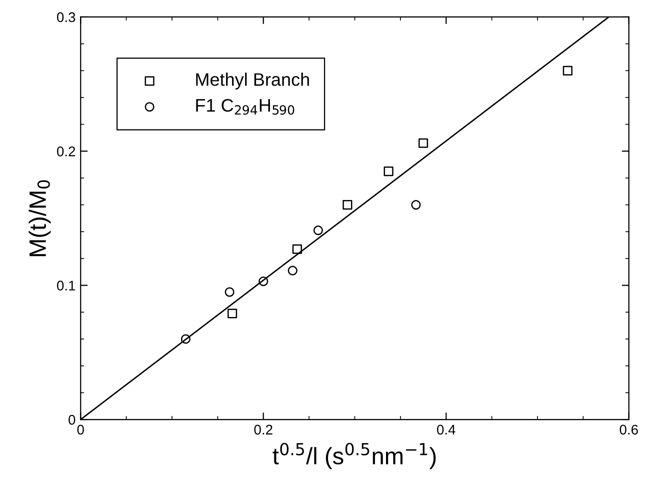  What do you see at coordinates (66, 151) in the screenshot?
I see `y-tick-label: 0.2` at bounding box center [66, 151].